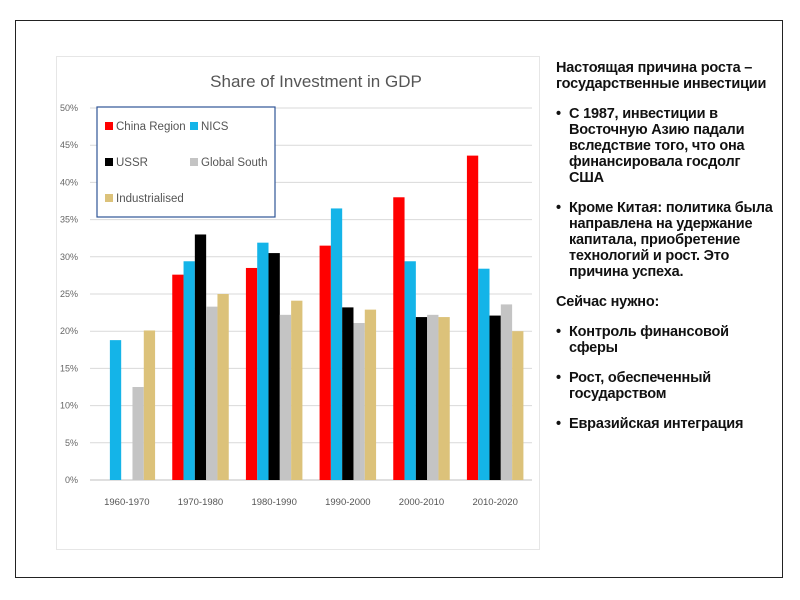 Image resolution: width=800 pixels, height=600 pixels. What do you see at coordinates (126, 502) in the screenshot?
I see `x-tick-label: 1960-1970` at bounding box center [126, 502].